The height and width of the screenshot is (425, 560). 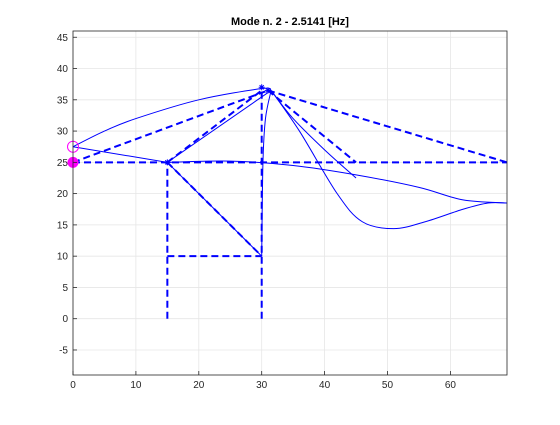 What do you see at coordinates (63, 257) in the screenshot?
I see `y-tick-label: 10` at bounding box center [63, 257].